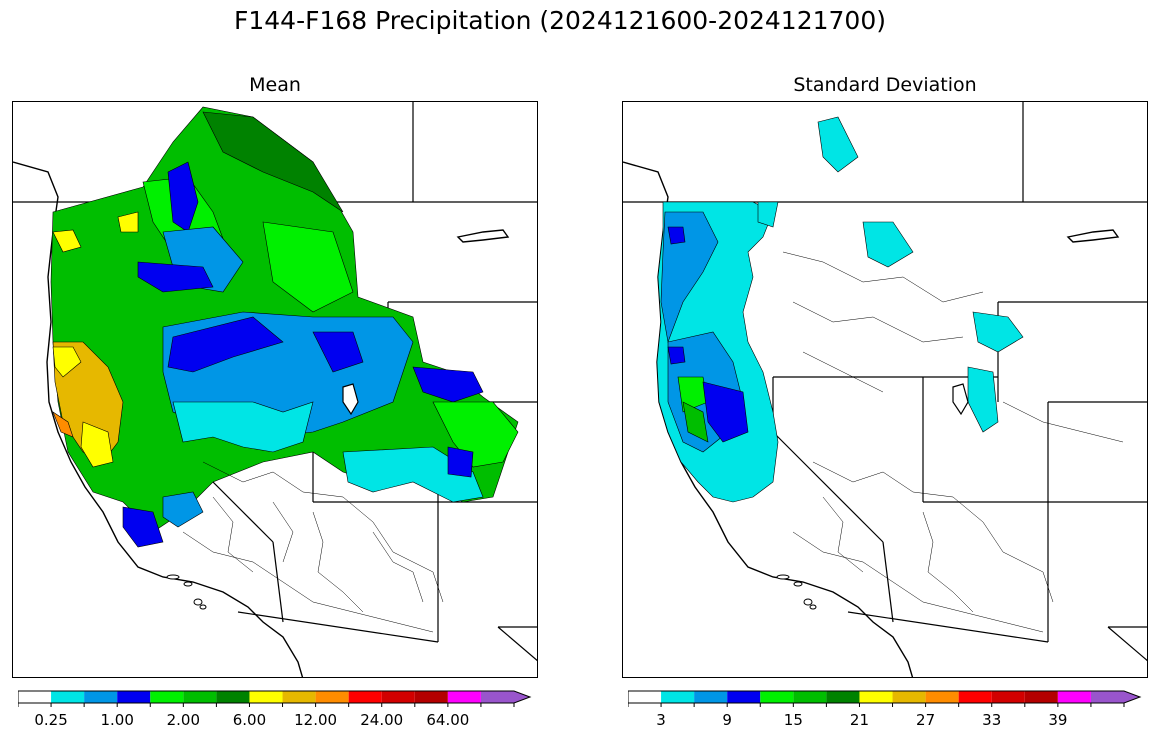 The width and height of the screenshot is (1159, 741). I want to click on mean-colorbar, so click(275, 698).